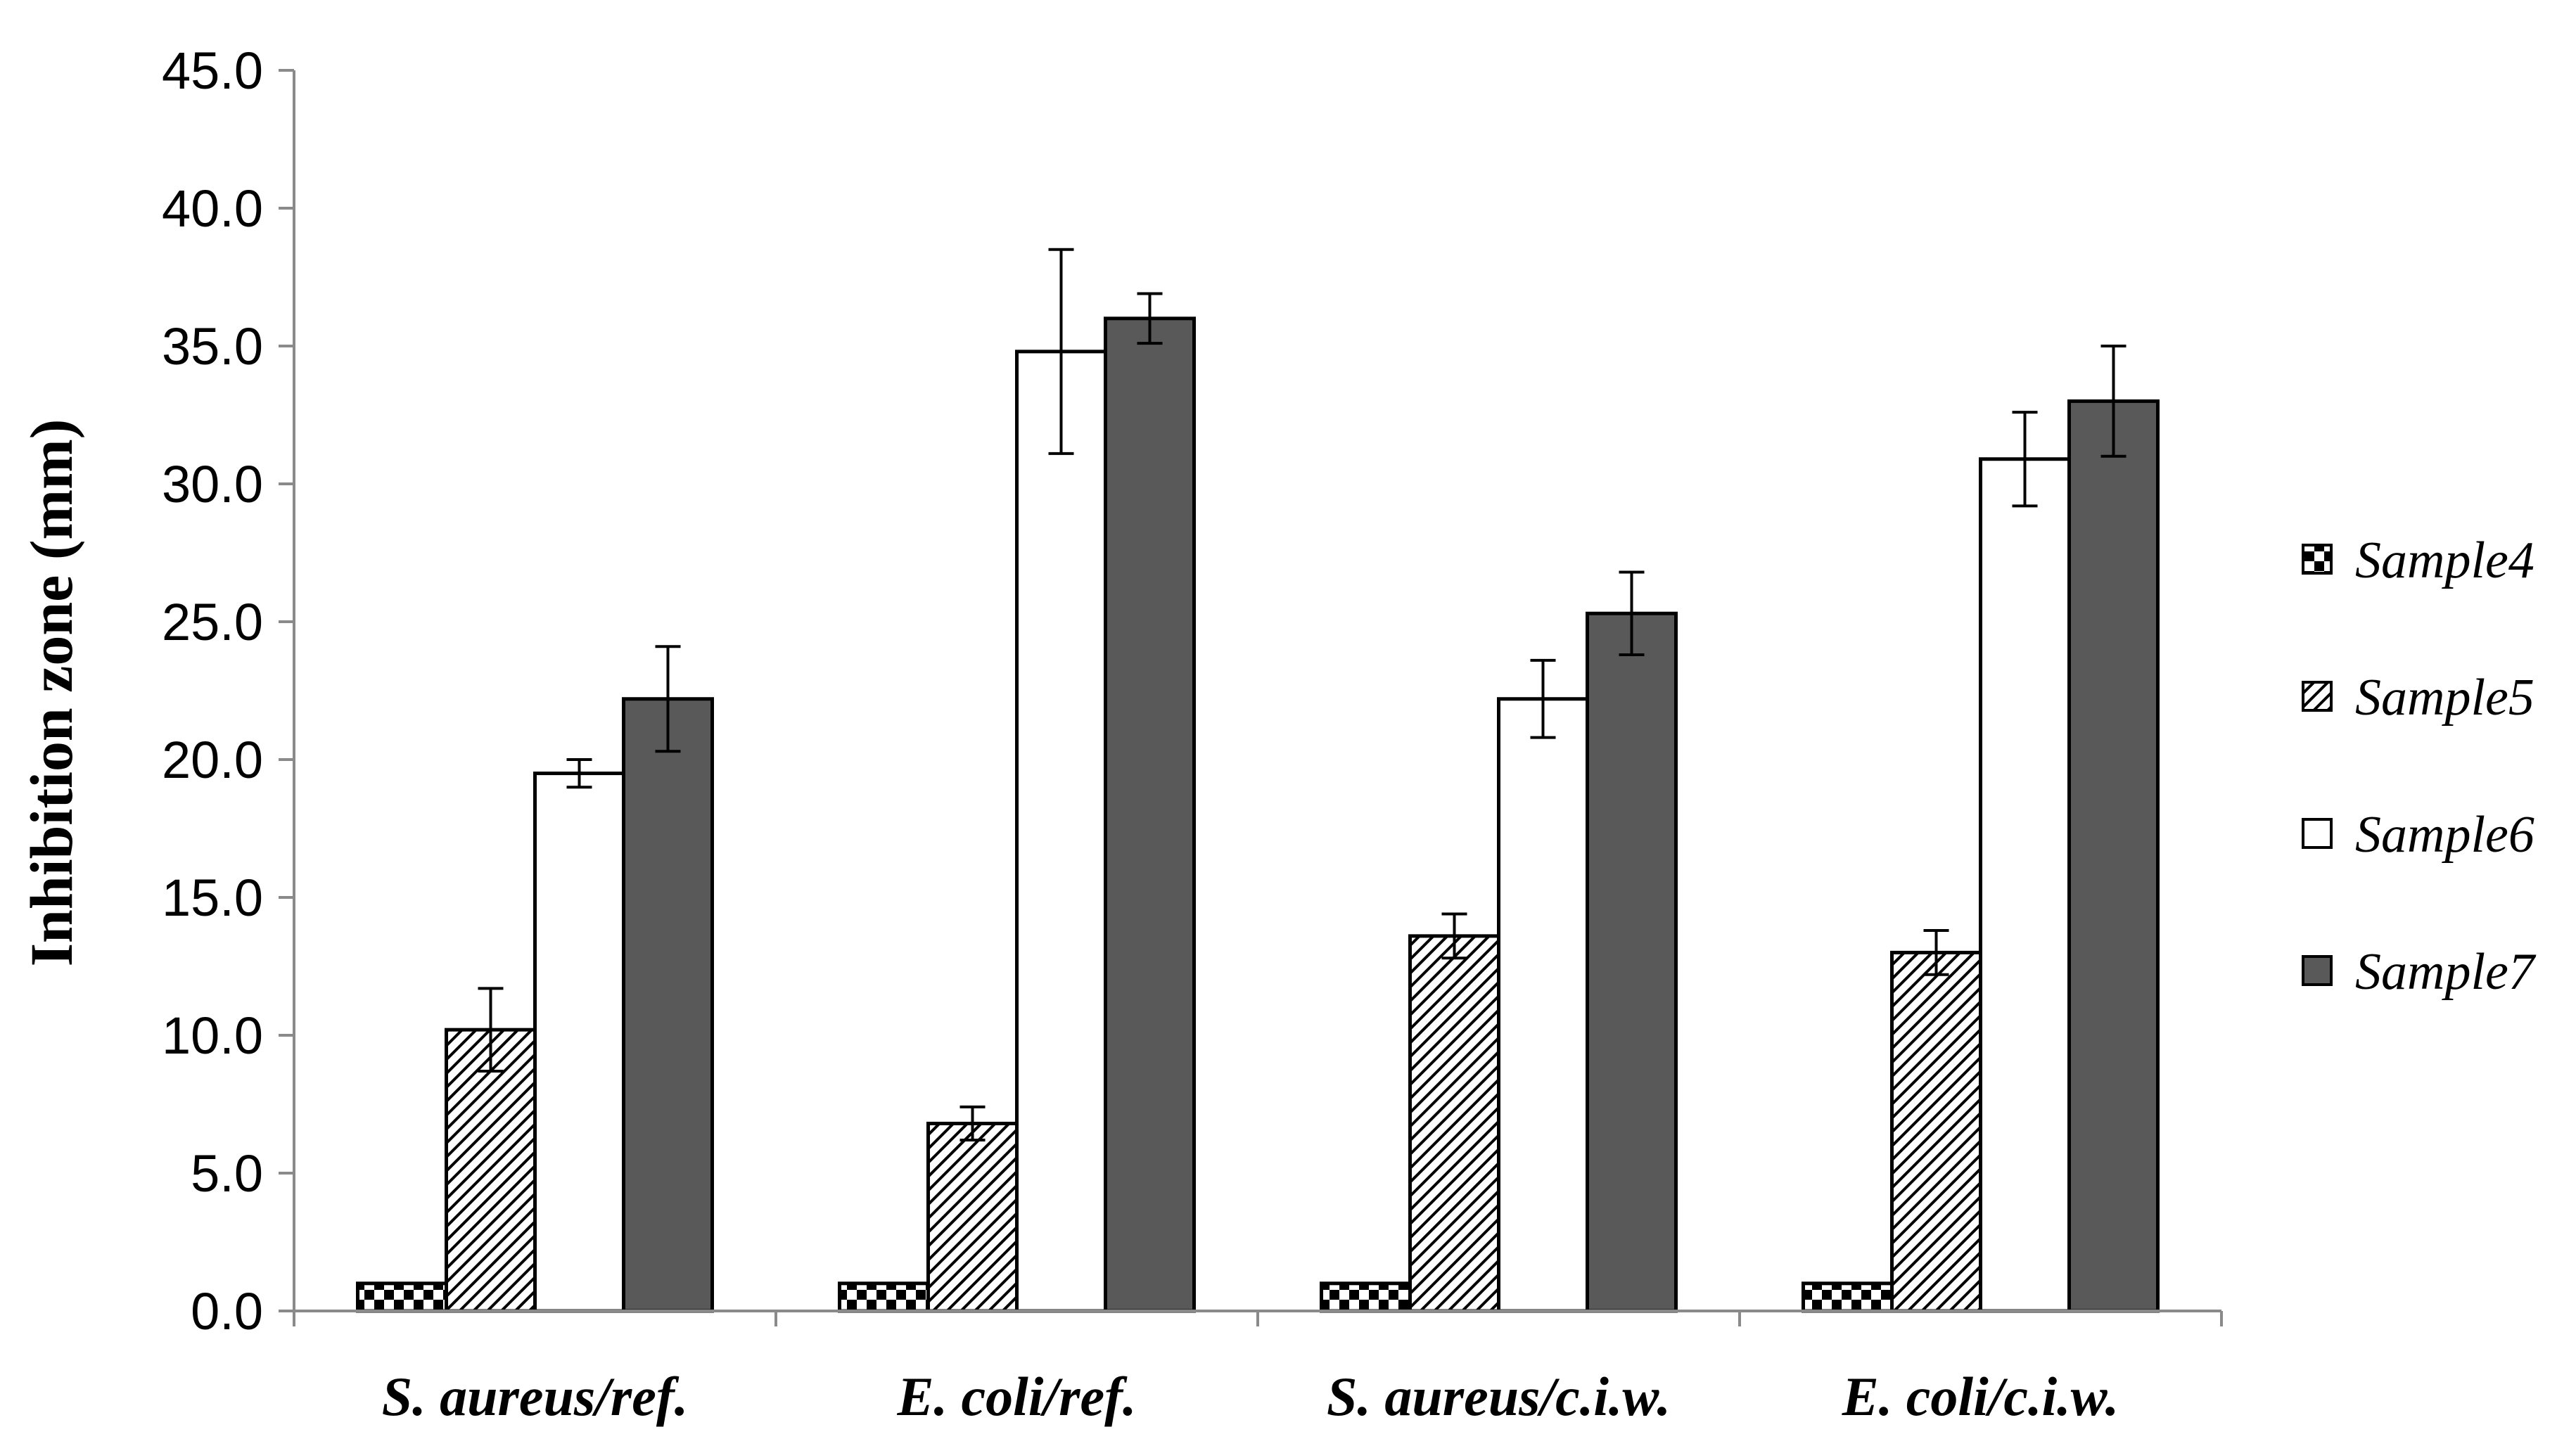 This screenshot has width=2576, height=1446. Describe the element at coordinates (2317, 834) in the screenshot. I see `legend-swatch-sample6` at that location.